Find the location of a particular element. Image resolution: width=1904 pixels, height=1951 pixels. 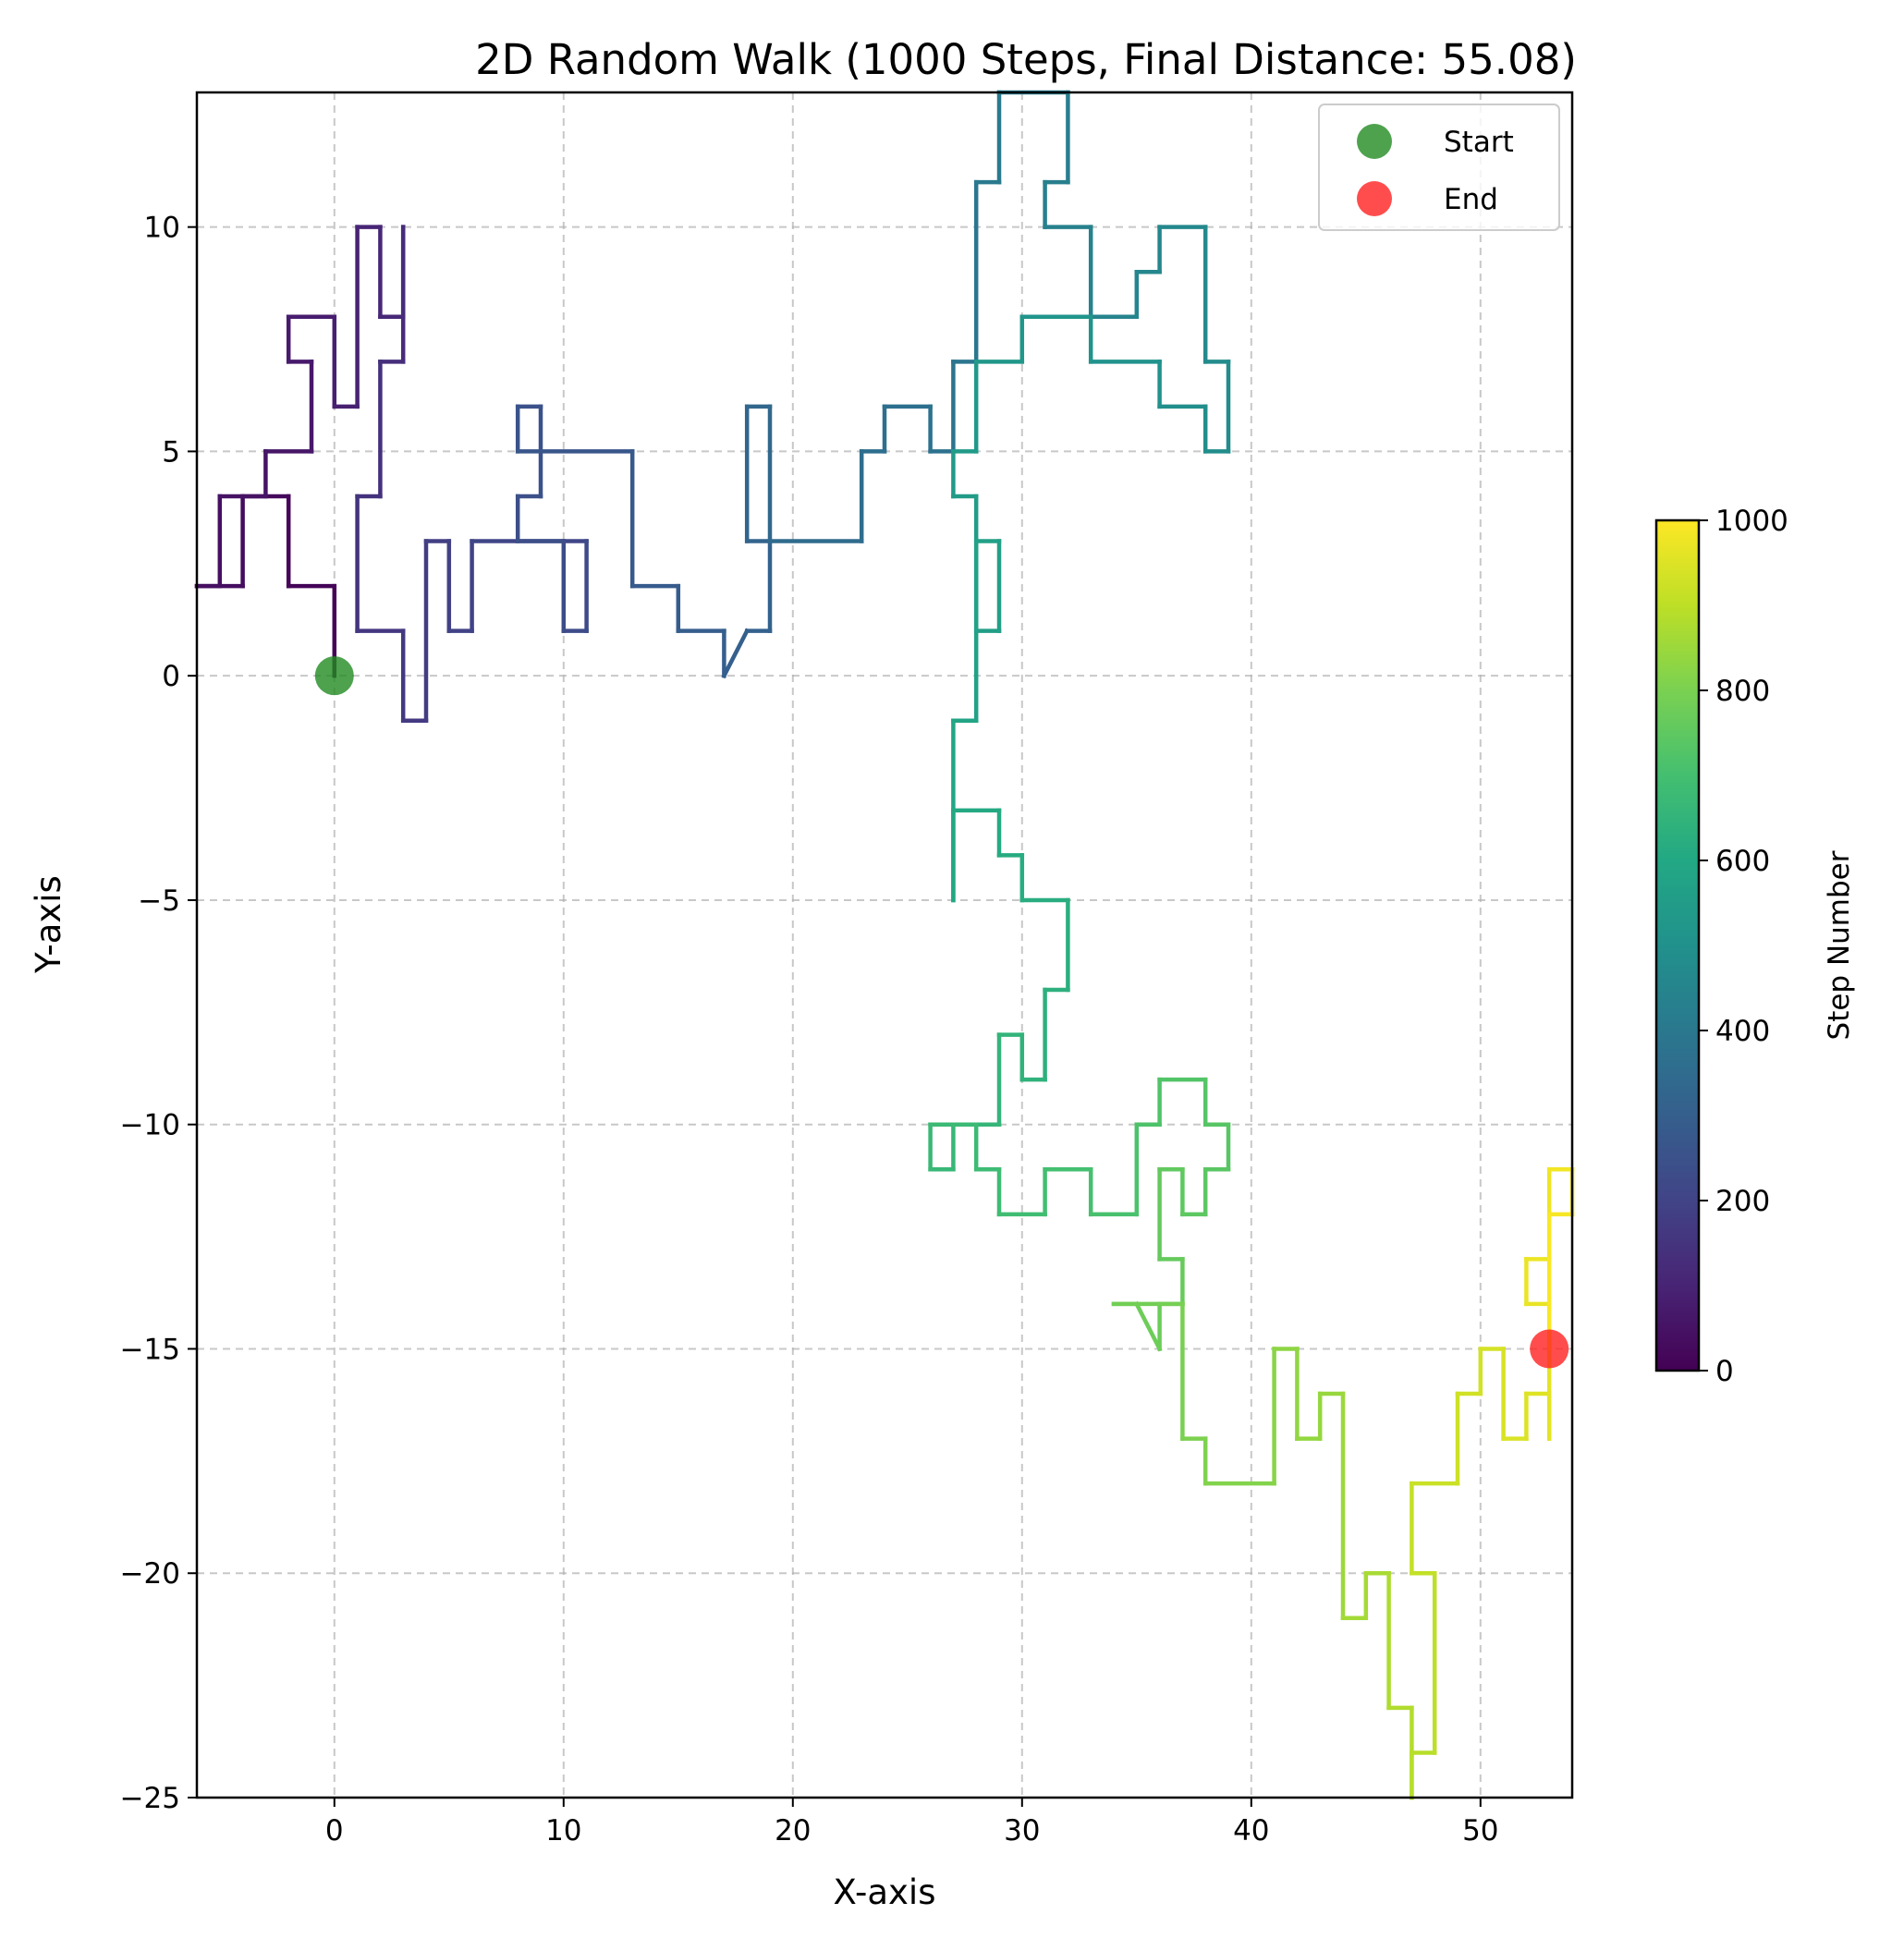

y-axis-label: Y-axis is located at coordinates (48, 925).